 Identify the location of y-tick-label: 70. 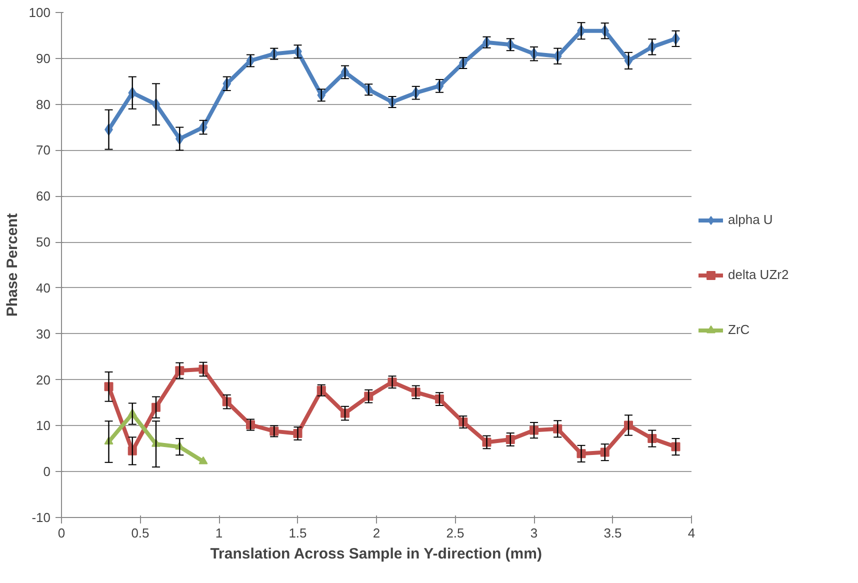
(43, 150).